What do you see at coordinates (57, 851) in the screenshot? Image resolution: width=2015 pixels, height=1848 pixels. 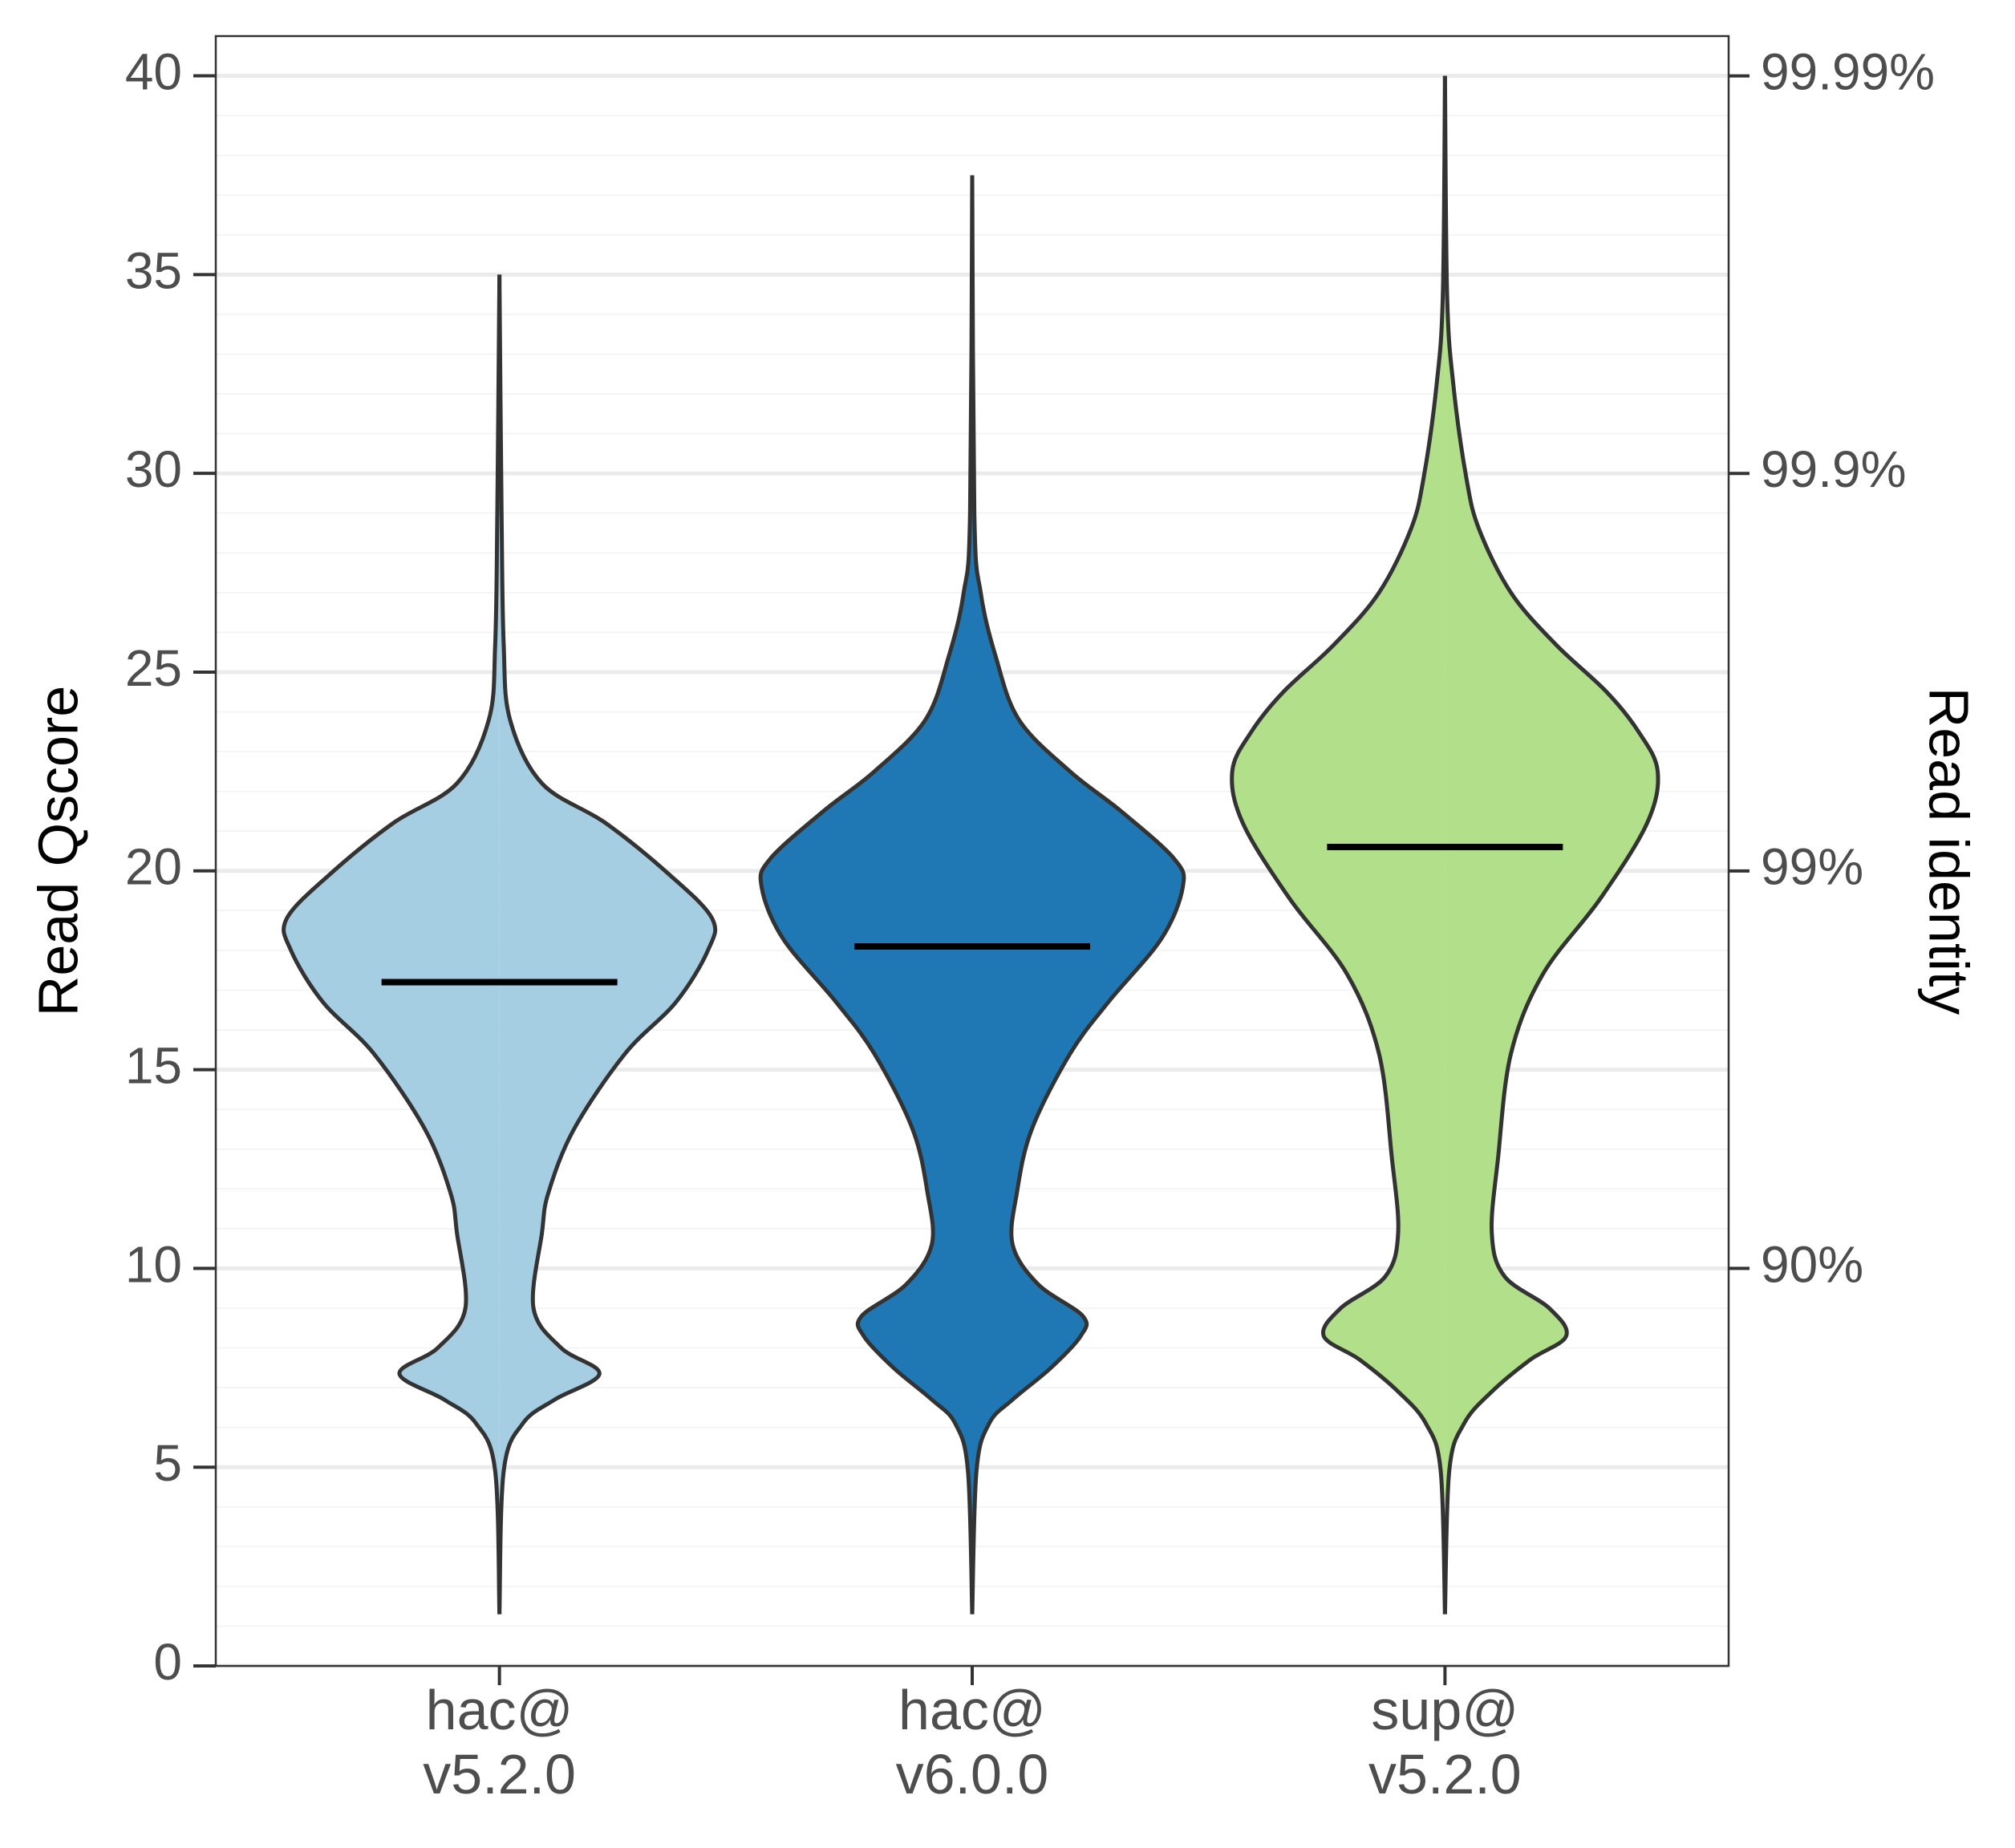 I see `y-axis-title: Read Qscore` at bounding box center [57, 851].